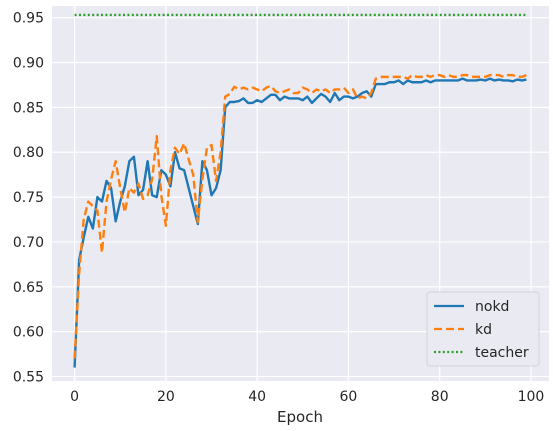 Image resolution: width=553 pixels, height=431 pixels. Describe the element at coordinates (257, 397) in the screenshot. I see `x-tick-label: 40` at that location.